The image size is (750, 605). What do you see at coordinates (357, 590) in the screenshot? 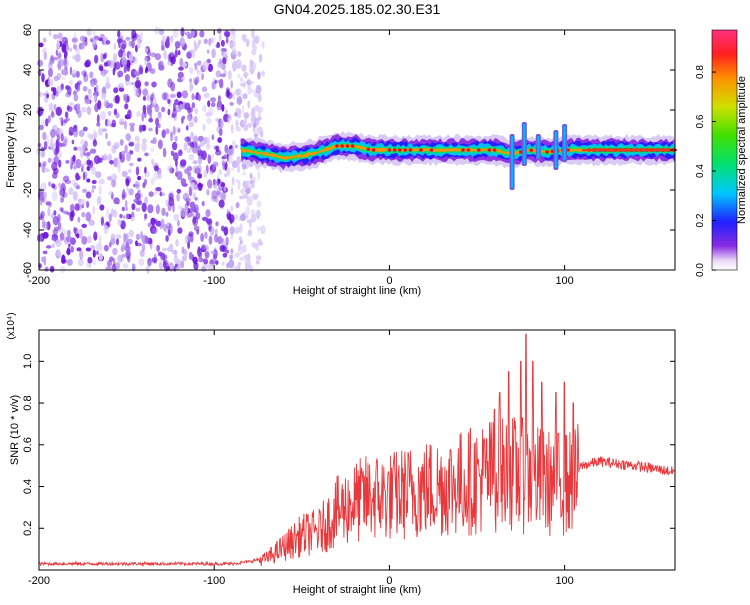
I see `snr-x-axis-label: Height of straight line (km)` at bounding box center [357, 590].